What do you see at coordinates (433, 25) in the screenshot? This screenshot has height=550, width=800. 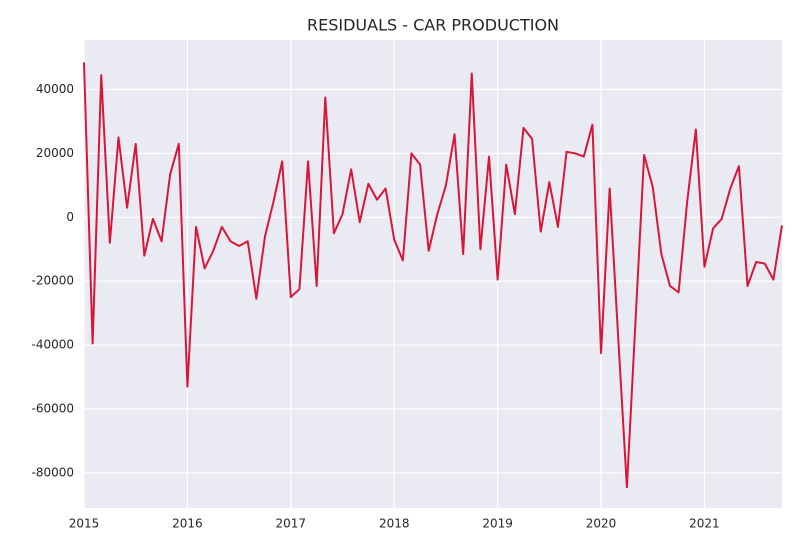 I see `chart-title: RESIDUALS - CAR PRODUCTION` at bounding box center [433, 25].